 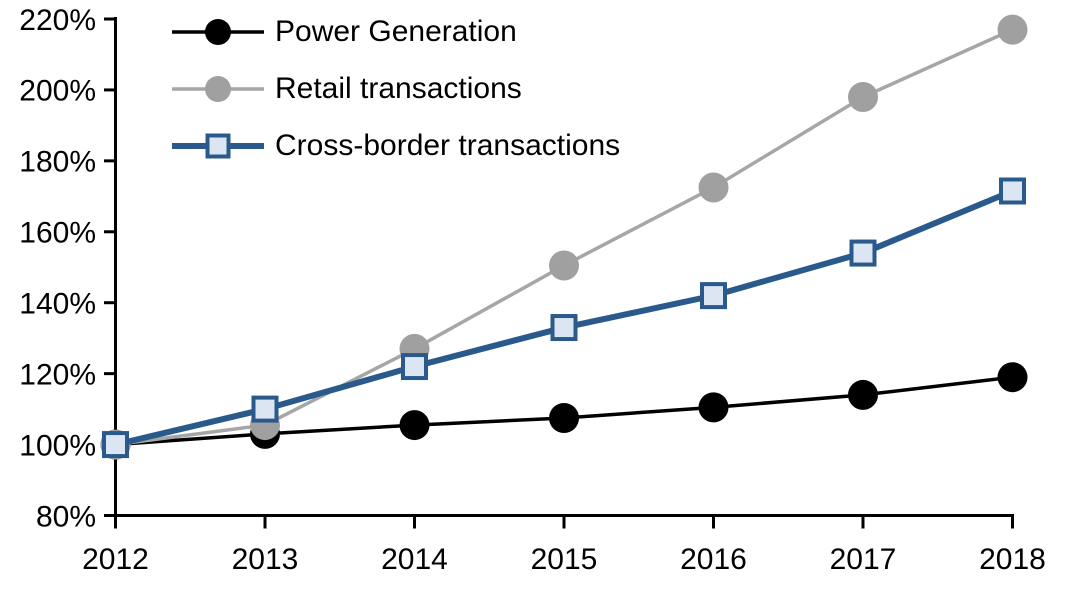 I want to click on legend-sample-retail-transactions-icon, so click(x=218, y=88).